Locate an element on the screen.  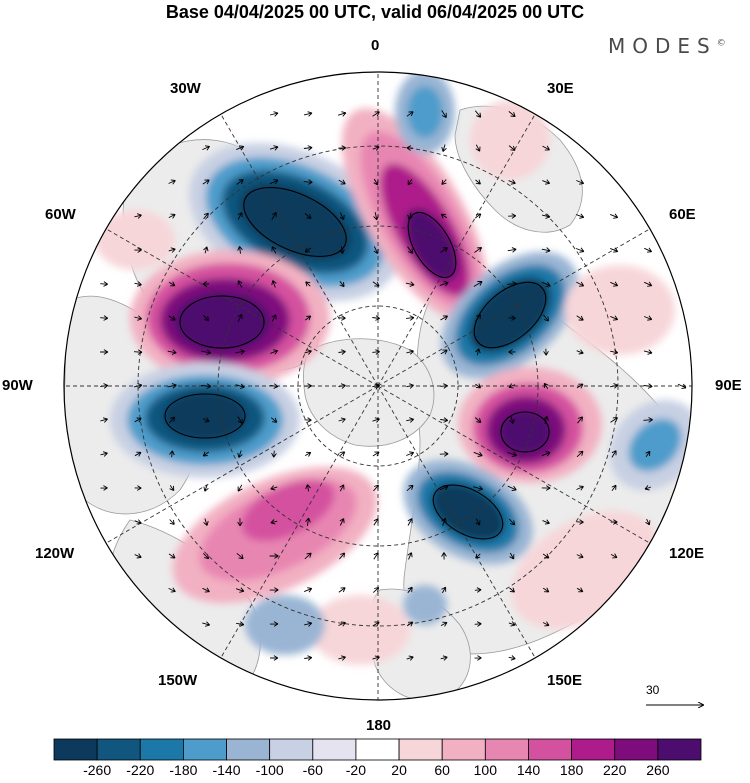
lon-label-60w: 60W is located at coordinates (60, 214).